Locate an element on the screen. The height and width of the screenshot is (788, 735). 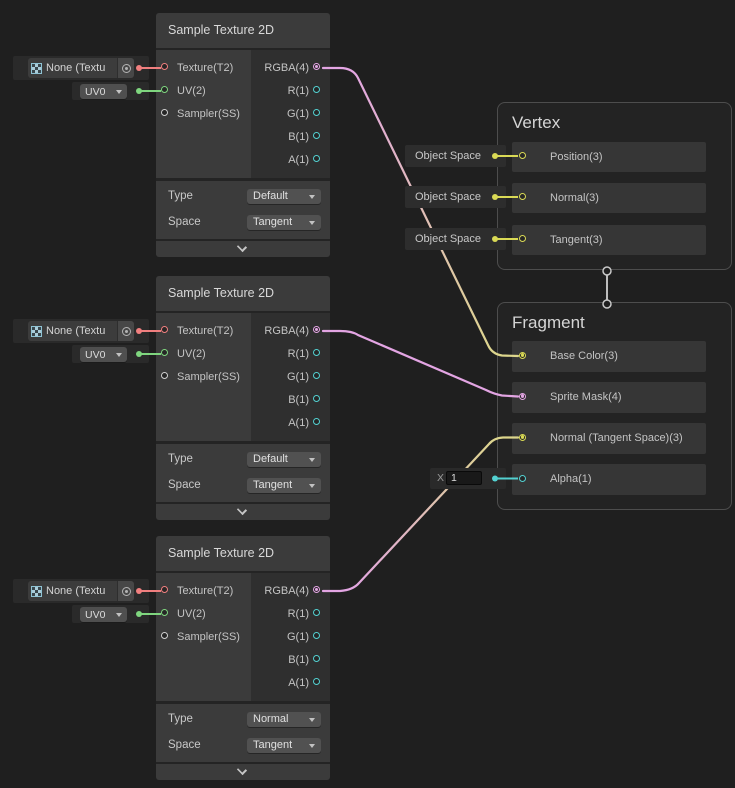
port-label: A(1) is located at coordinates (298, 160).